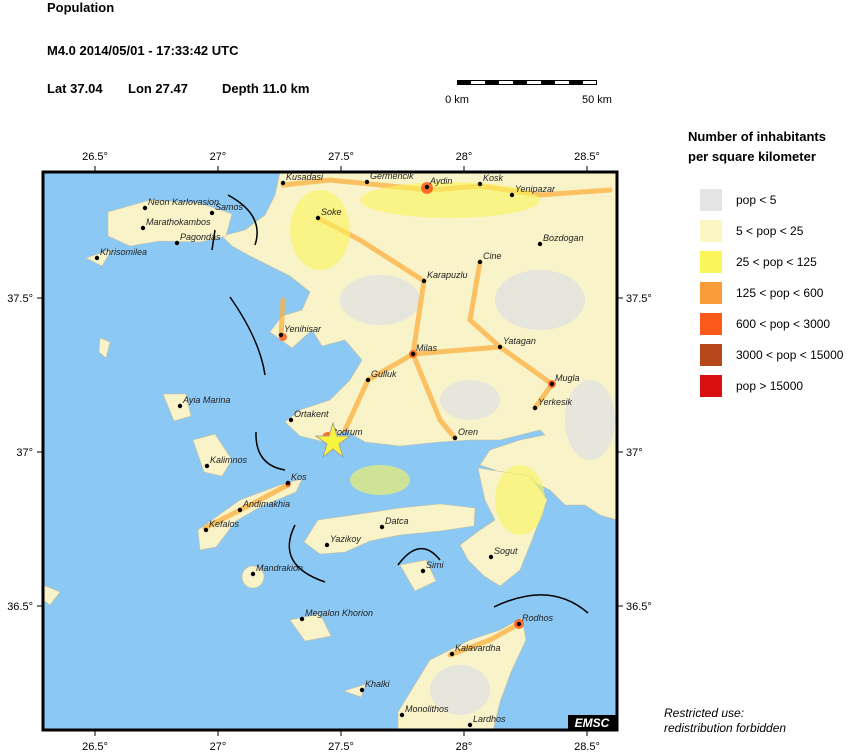  Describe the element at coordinates (783, 324) in the screenshot. I see `legend-label: 600 < pop < 3000` at that location.